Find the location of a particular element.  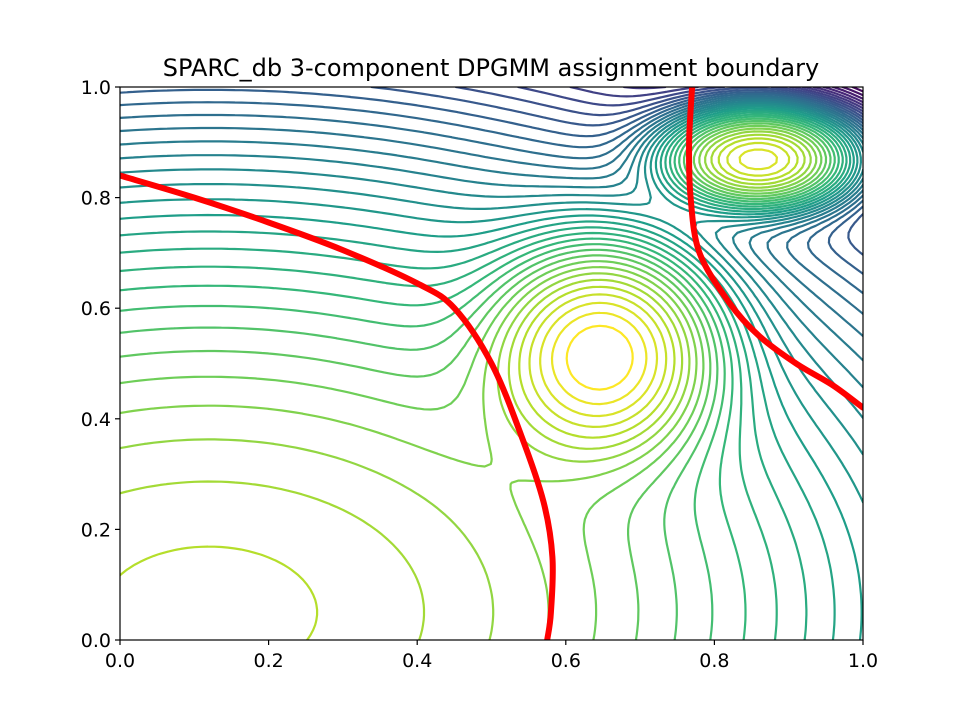

x-axis: 0.0 0.2 0.4 0.6 0.8 1.0 is located at coordinates (491, 656).